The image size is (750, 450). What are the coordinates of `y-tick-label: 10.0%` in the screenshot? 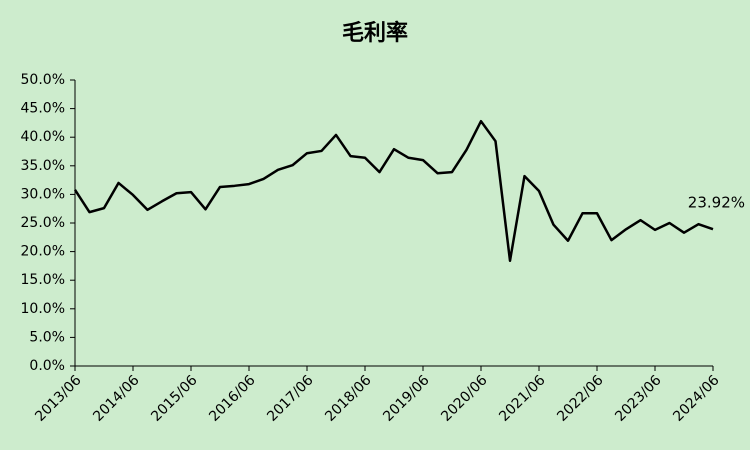 It's located at (43, 309).